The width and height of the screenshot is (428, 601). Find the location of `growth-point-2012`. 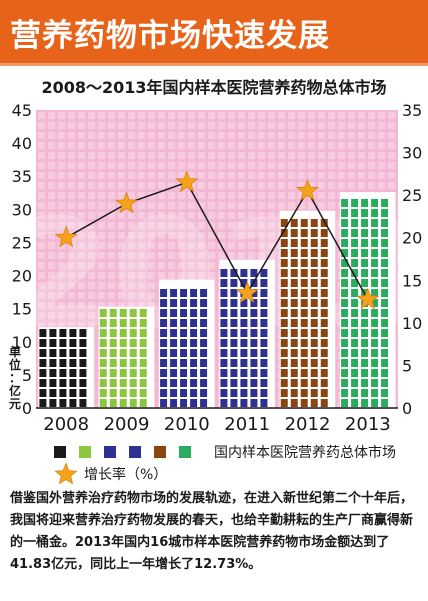

growth-point-2012 is located at coordinates (307, 189).